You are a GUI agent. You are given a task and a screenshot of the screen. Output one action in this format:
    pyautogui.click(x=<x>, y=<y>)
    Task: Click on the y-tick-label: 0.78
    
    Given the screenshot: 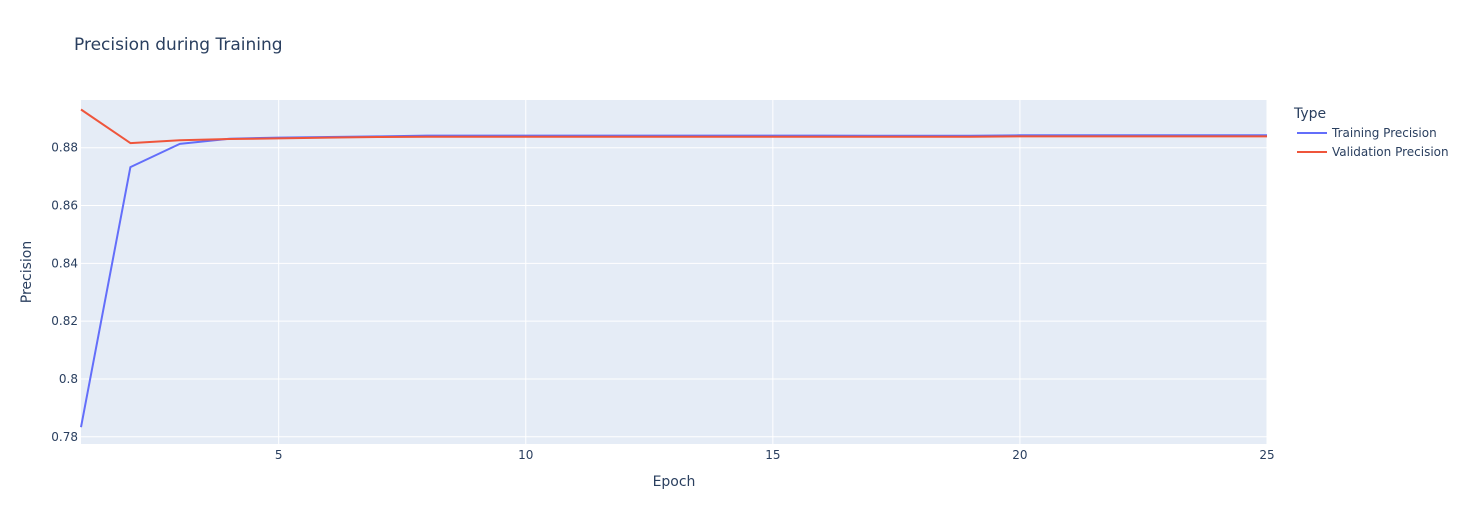 What is the action you would take?
    pyautogui.click(x=64, y=437)
    